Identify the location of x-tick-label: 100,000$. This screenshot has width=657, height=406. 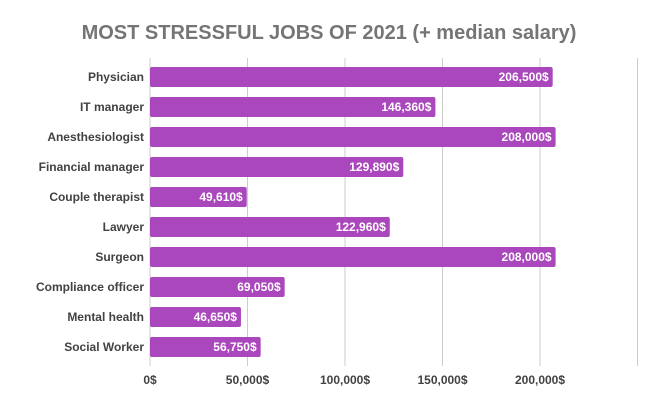
(345, 380).